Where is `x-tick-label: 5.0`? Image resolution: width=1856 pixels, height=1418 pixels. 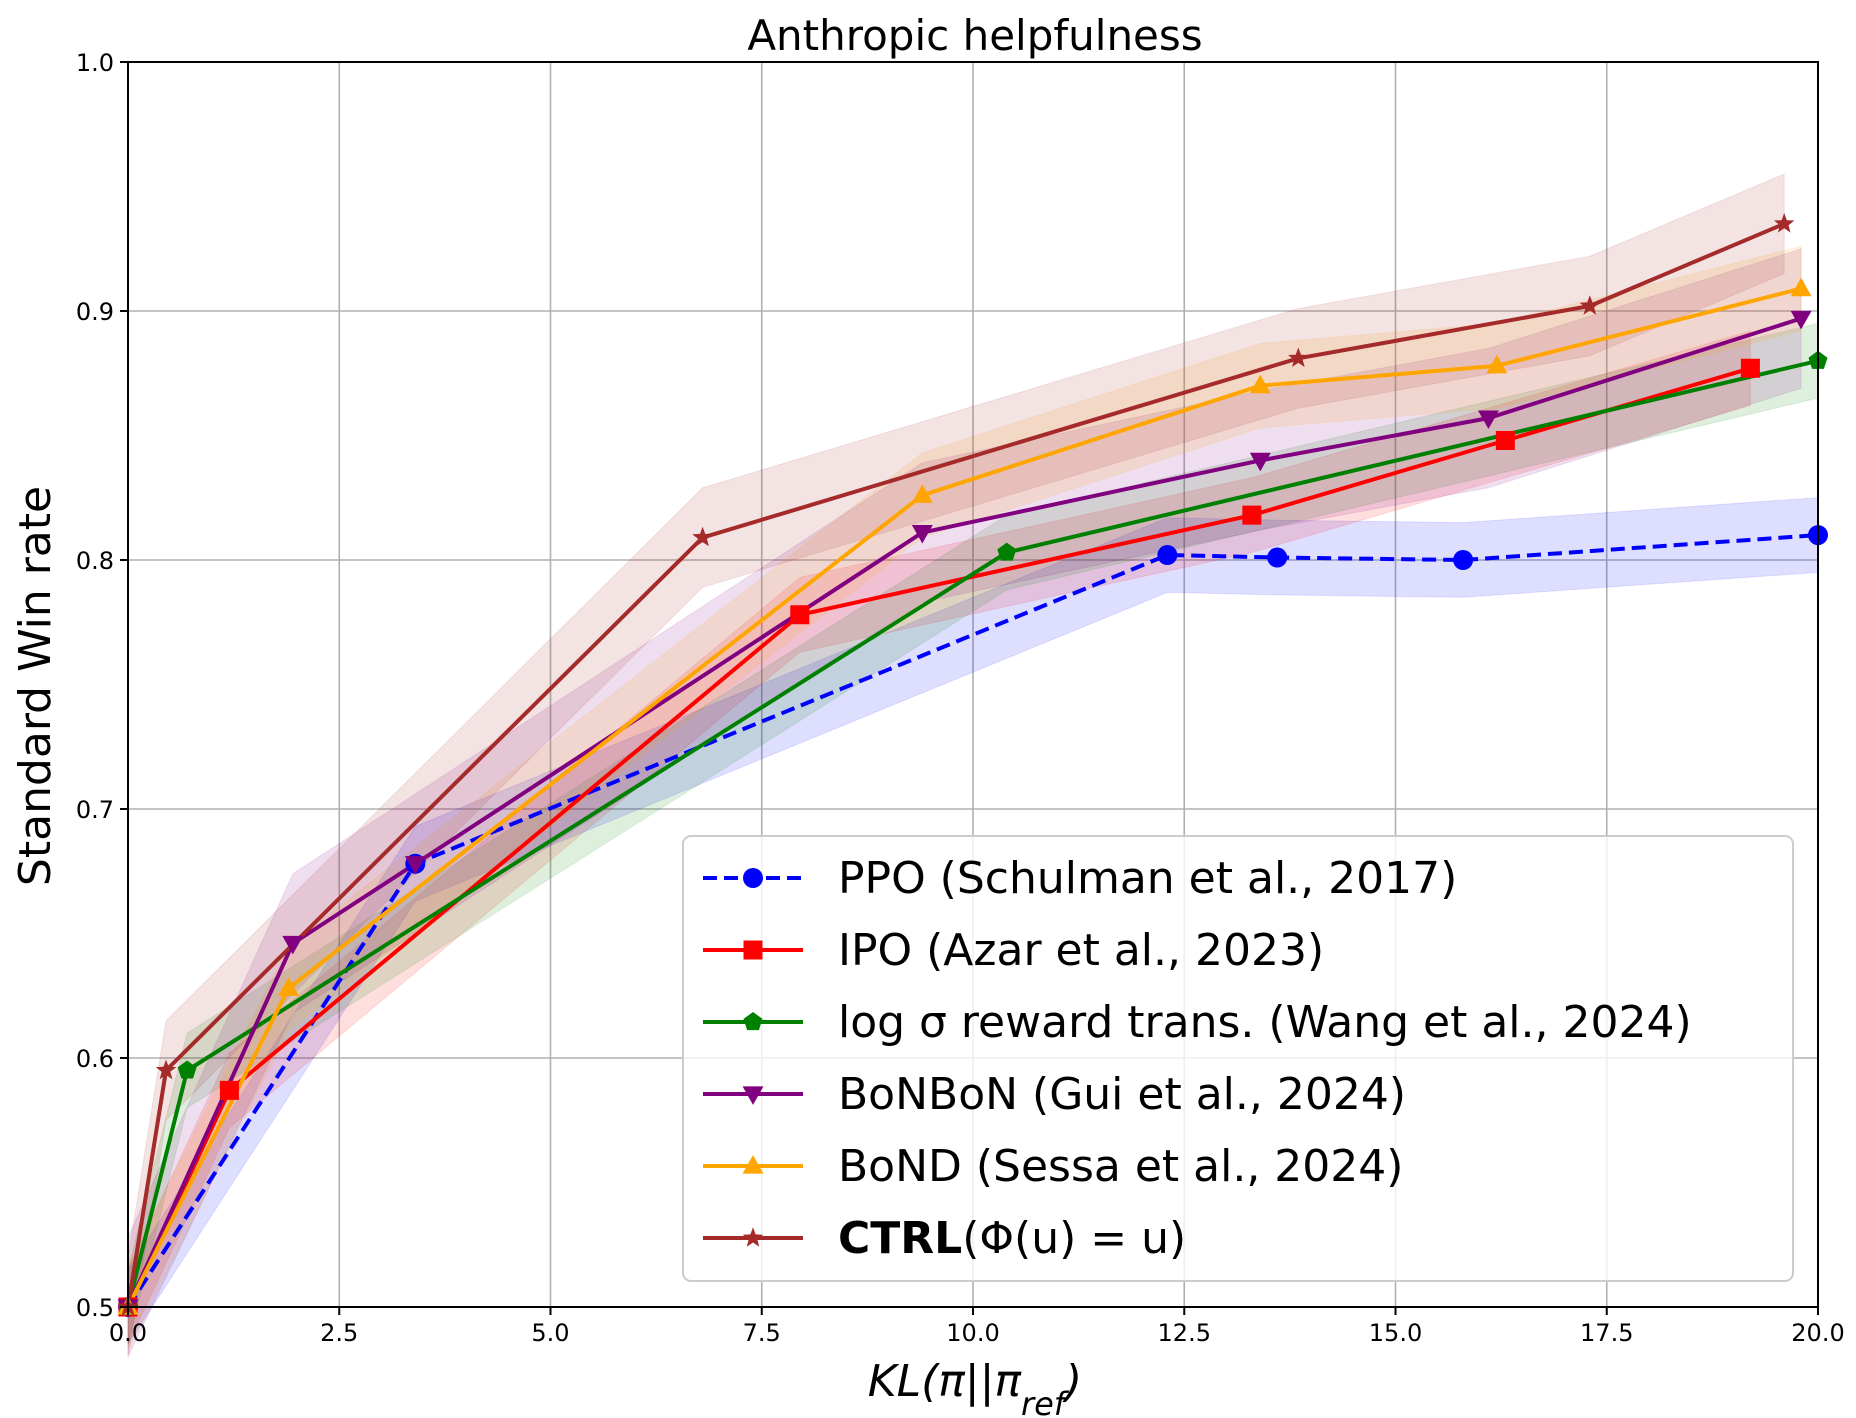
x-tick-label: 5.0 is located at coordinates (550, 1333).